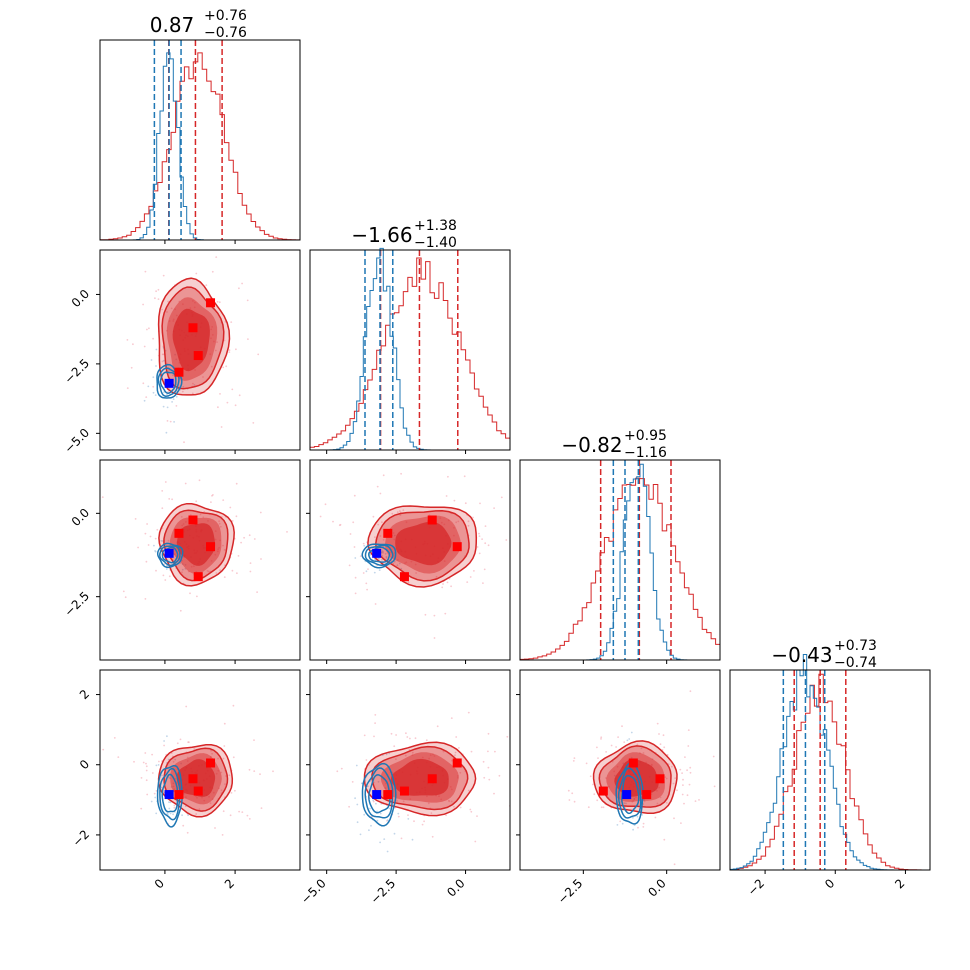 Image resolution: width=970 pixels, height=970 pixels. I want to click on x-tick-label: 2, so click(229, 883).